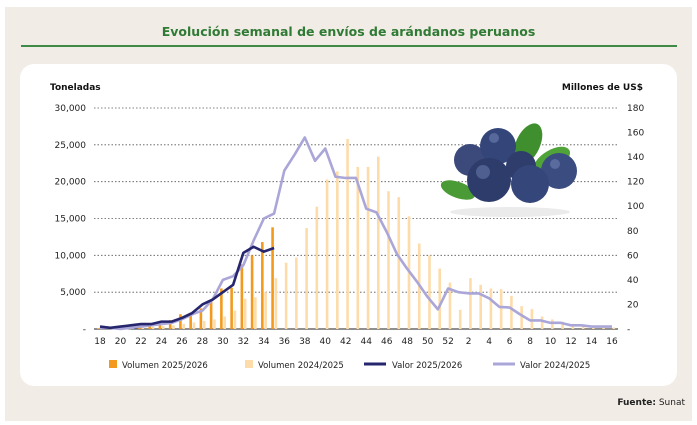  Describe the element at coordinates (345, 342) in the screenshot. I see `x-tick-label: 42` at that location.